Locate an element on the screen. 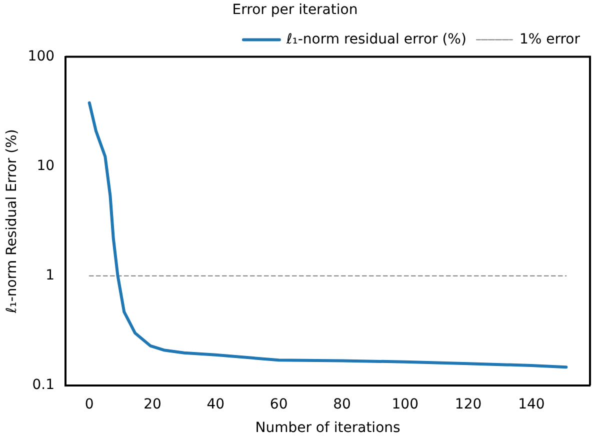 Image resolution: width=592 pixels, height=441 pixels. y-axis-title: ℓ₁-norm Residual Error (%) is located at coordinates (12, 221).